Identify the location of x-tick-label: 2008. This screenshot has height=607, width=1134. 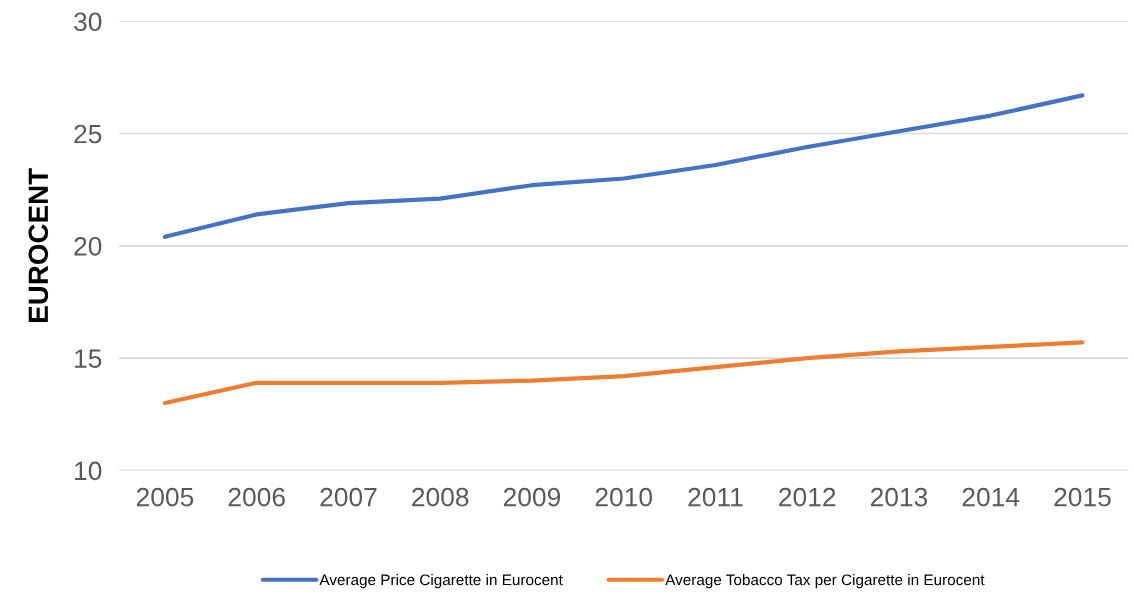
(440, 497).